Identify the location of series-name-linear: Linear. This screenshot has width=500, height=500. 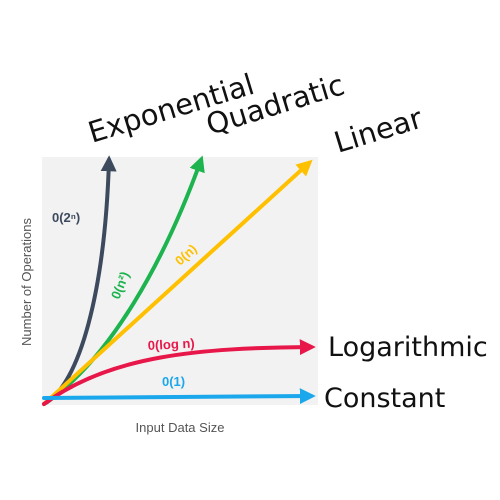
(378, 130).